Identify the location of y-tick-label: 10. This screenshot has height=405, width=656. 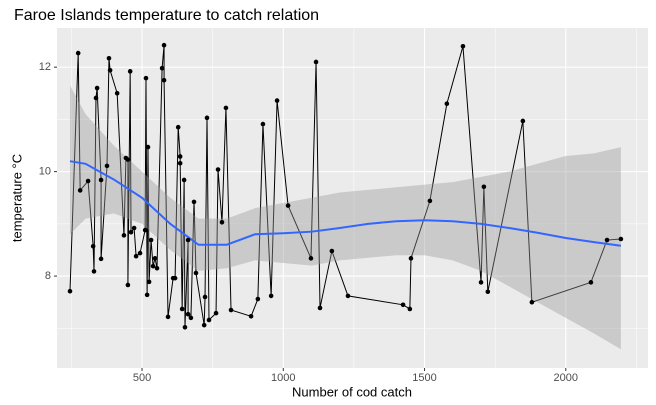
(45, 172).